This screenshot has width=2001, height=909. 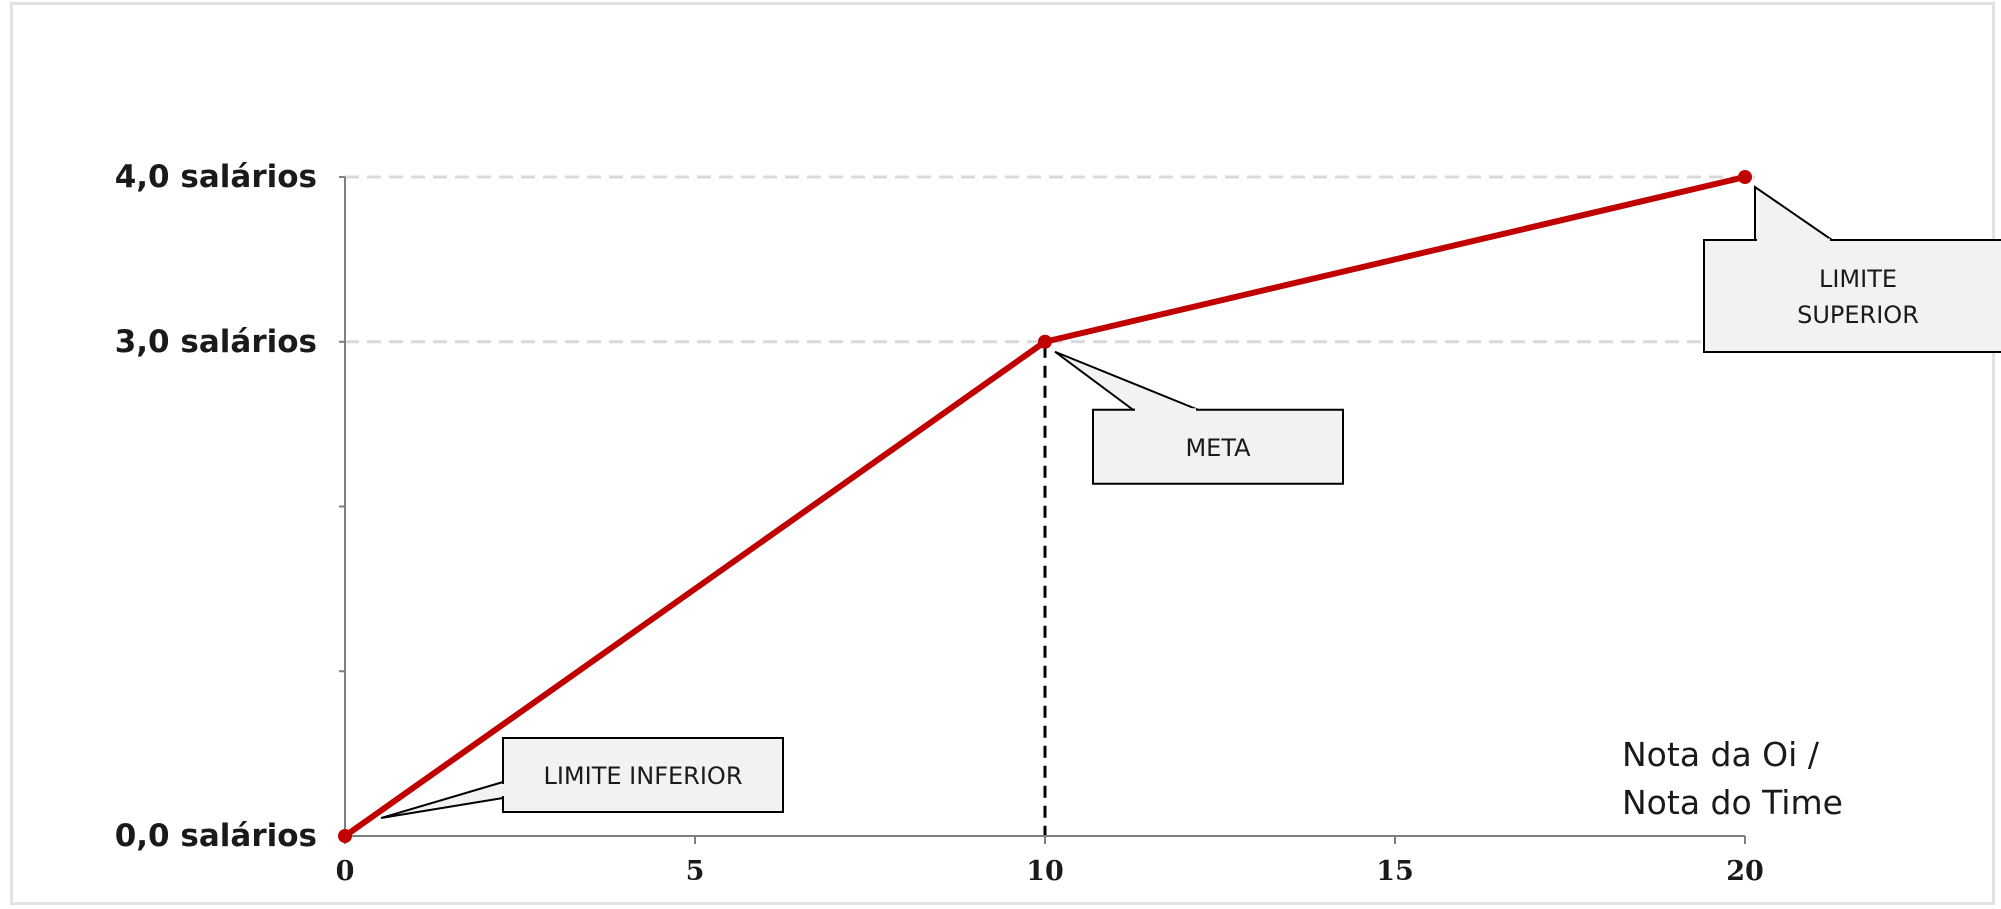 What do you see at coordinates (1732, 802) in the screenshot?
I see `x-axis-title-line-2: Nota do Time` at bounding box center [1732, 802].